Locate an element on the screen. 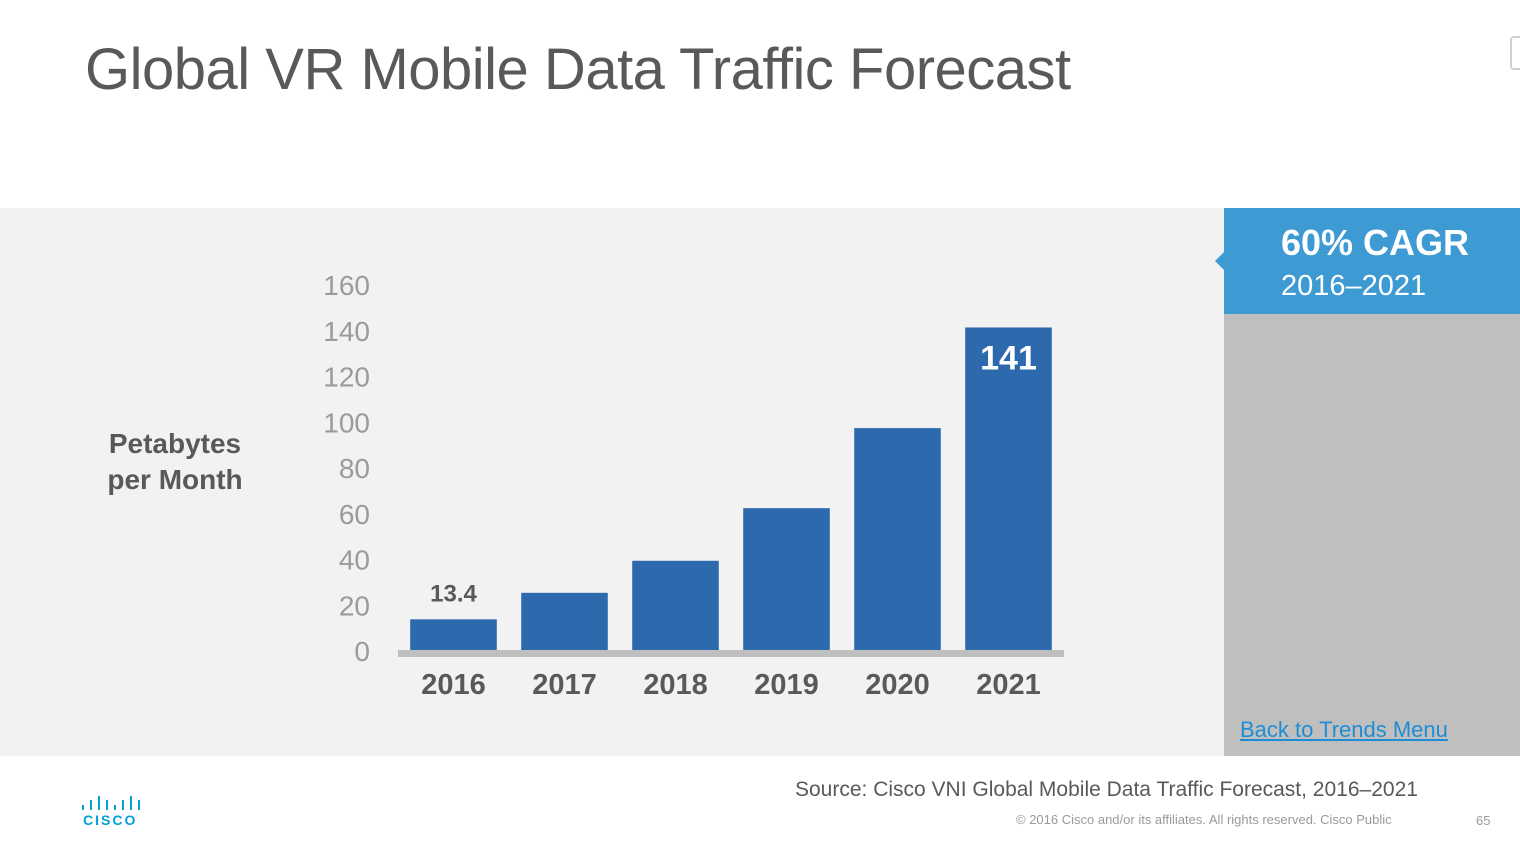 This screenshot has width=1520, height=852. slide-title: Global VR Mobile Data Traffic Forecast is located at coordinates (578, 69).